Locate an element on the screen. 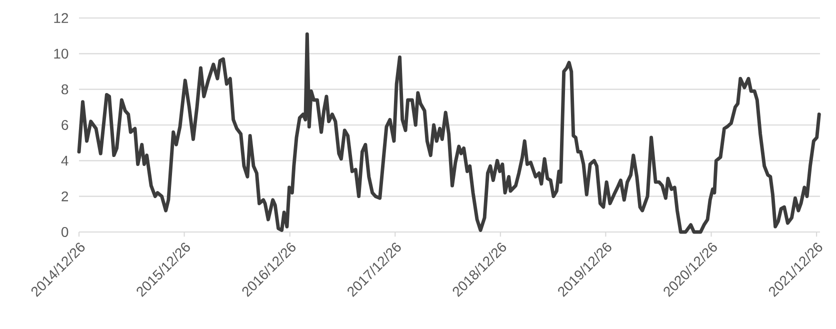 This screenshot has height=329, width=836. y-tick-label: 2 is located at coordinates (65, 196).